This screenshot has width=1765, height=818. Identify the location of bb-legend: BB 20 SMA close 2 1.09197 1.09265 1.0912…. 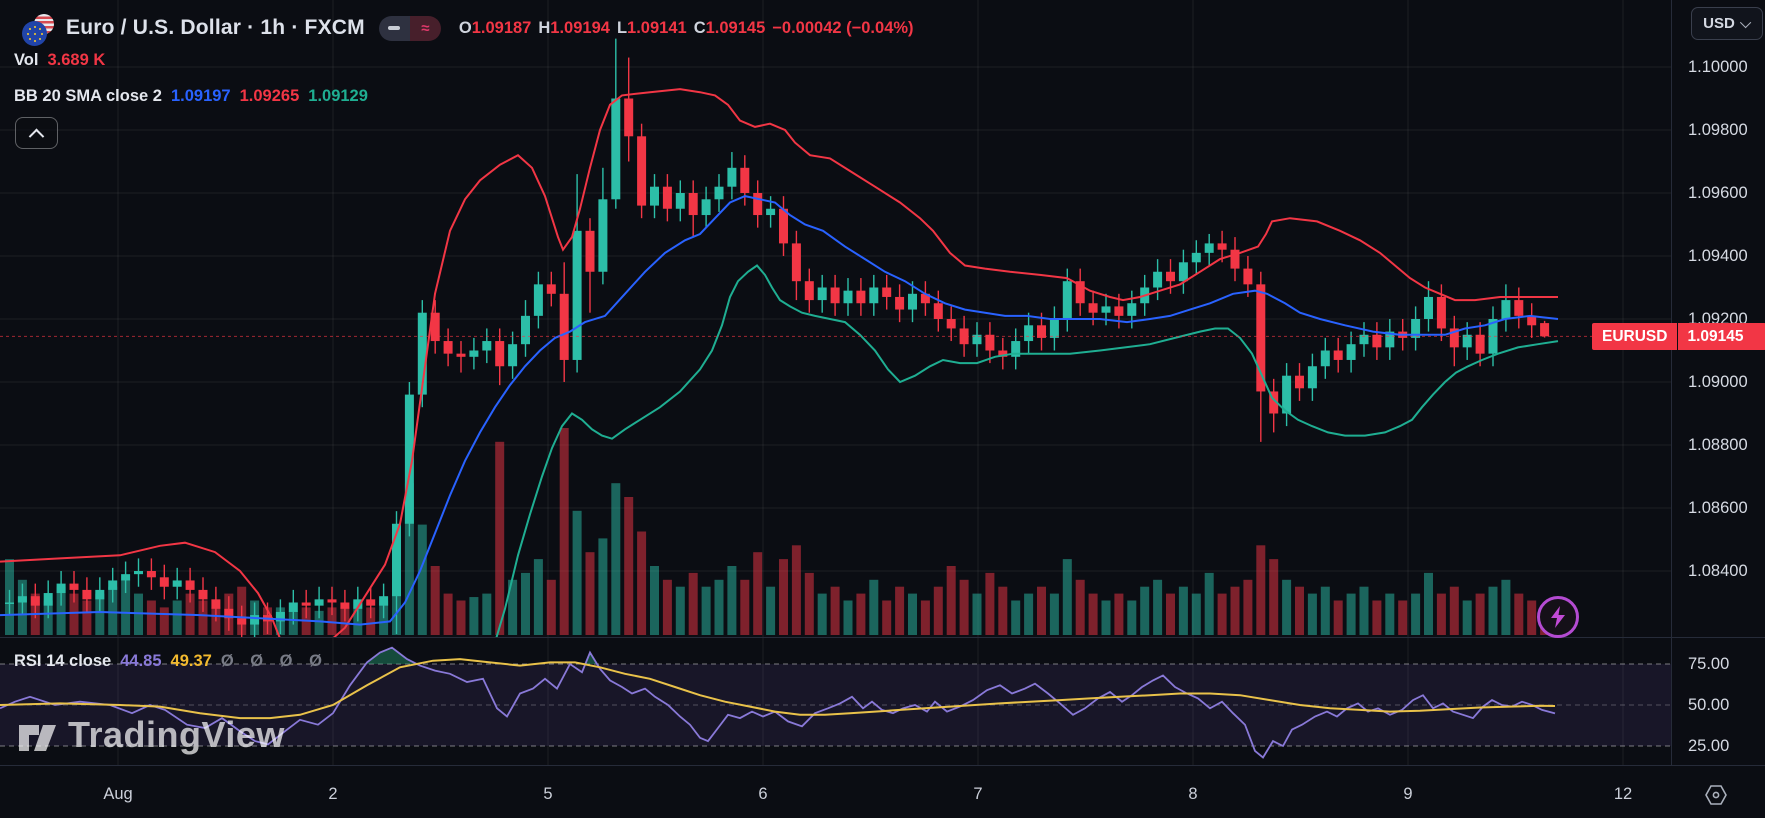
(191, 96).